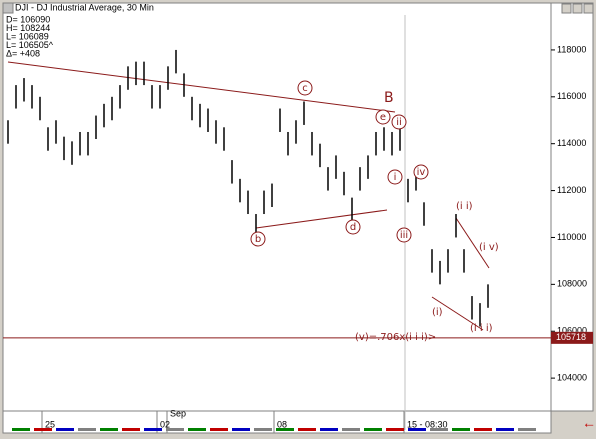 The width and height of the screenshot is (596, 439). I want to click on last-price-label: 105718, so click(571, 337).